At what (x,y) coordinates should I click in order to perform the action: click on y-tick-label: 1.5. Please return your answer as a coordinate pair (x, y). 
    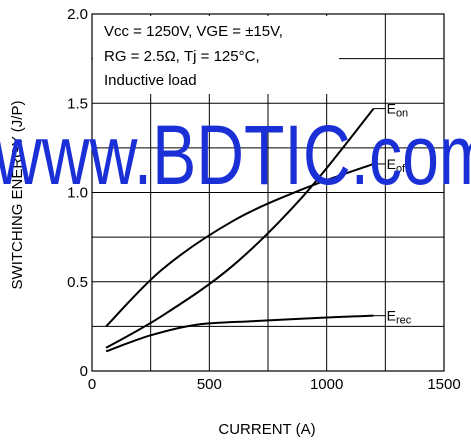
    Looking at the image, I should click on (77, 103).